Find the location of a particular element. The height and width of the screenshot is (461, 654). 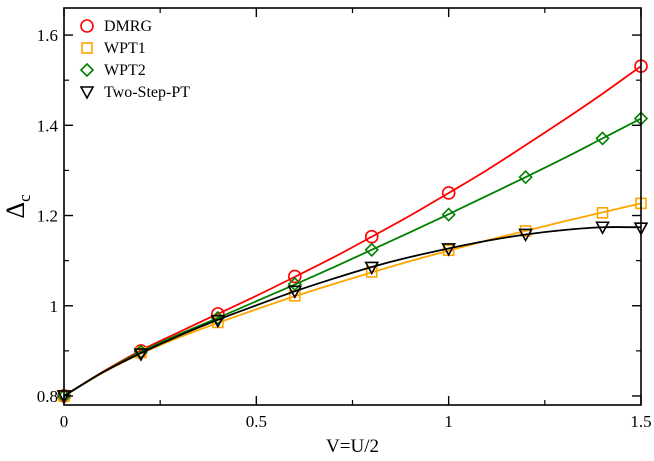

y-tick-label: 1 is located at coordinates (54, 306).